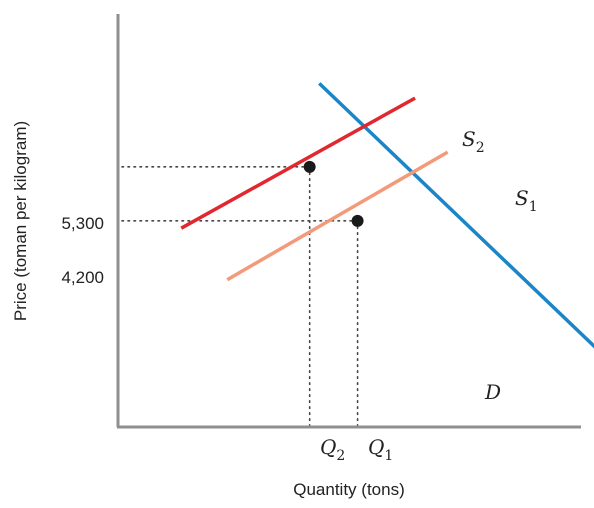  Describe the element at coordinates (469, 139) in the screenshot. I see `curve-label-s2-letter: S` at that location.